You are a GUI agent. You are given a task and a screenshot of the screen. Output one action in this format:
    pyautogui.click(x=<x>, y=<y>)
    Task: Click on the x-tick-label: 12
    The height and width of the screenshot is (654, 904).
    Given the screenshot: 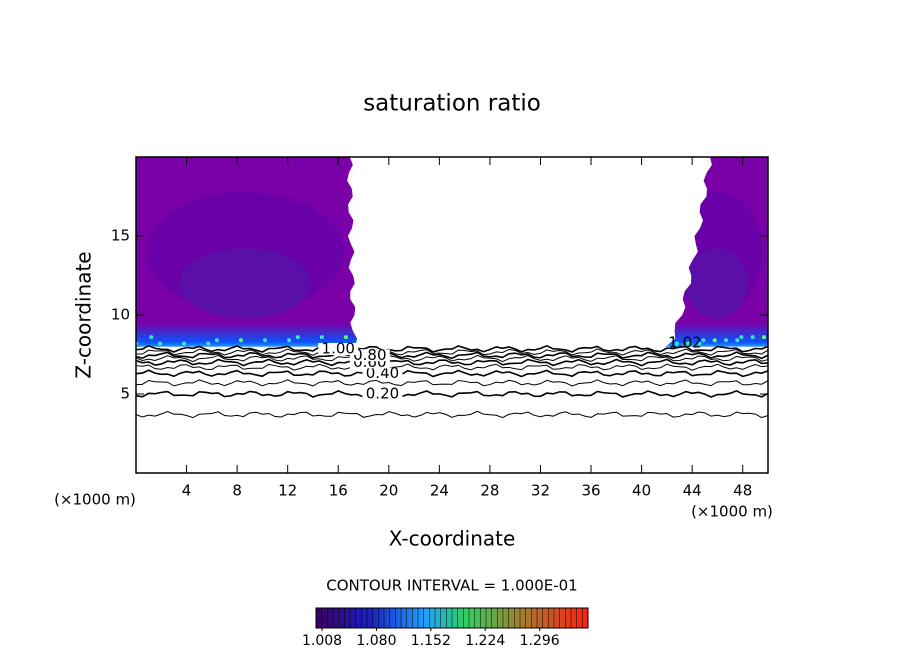 What is the action you would take?
    pyautogui.click(x=287, y=491)
    